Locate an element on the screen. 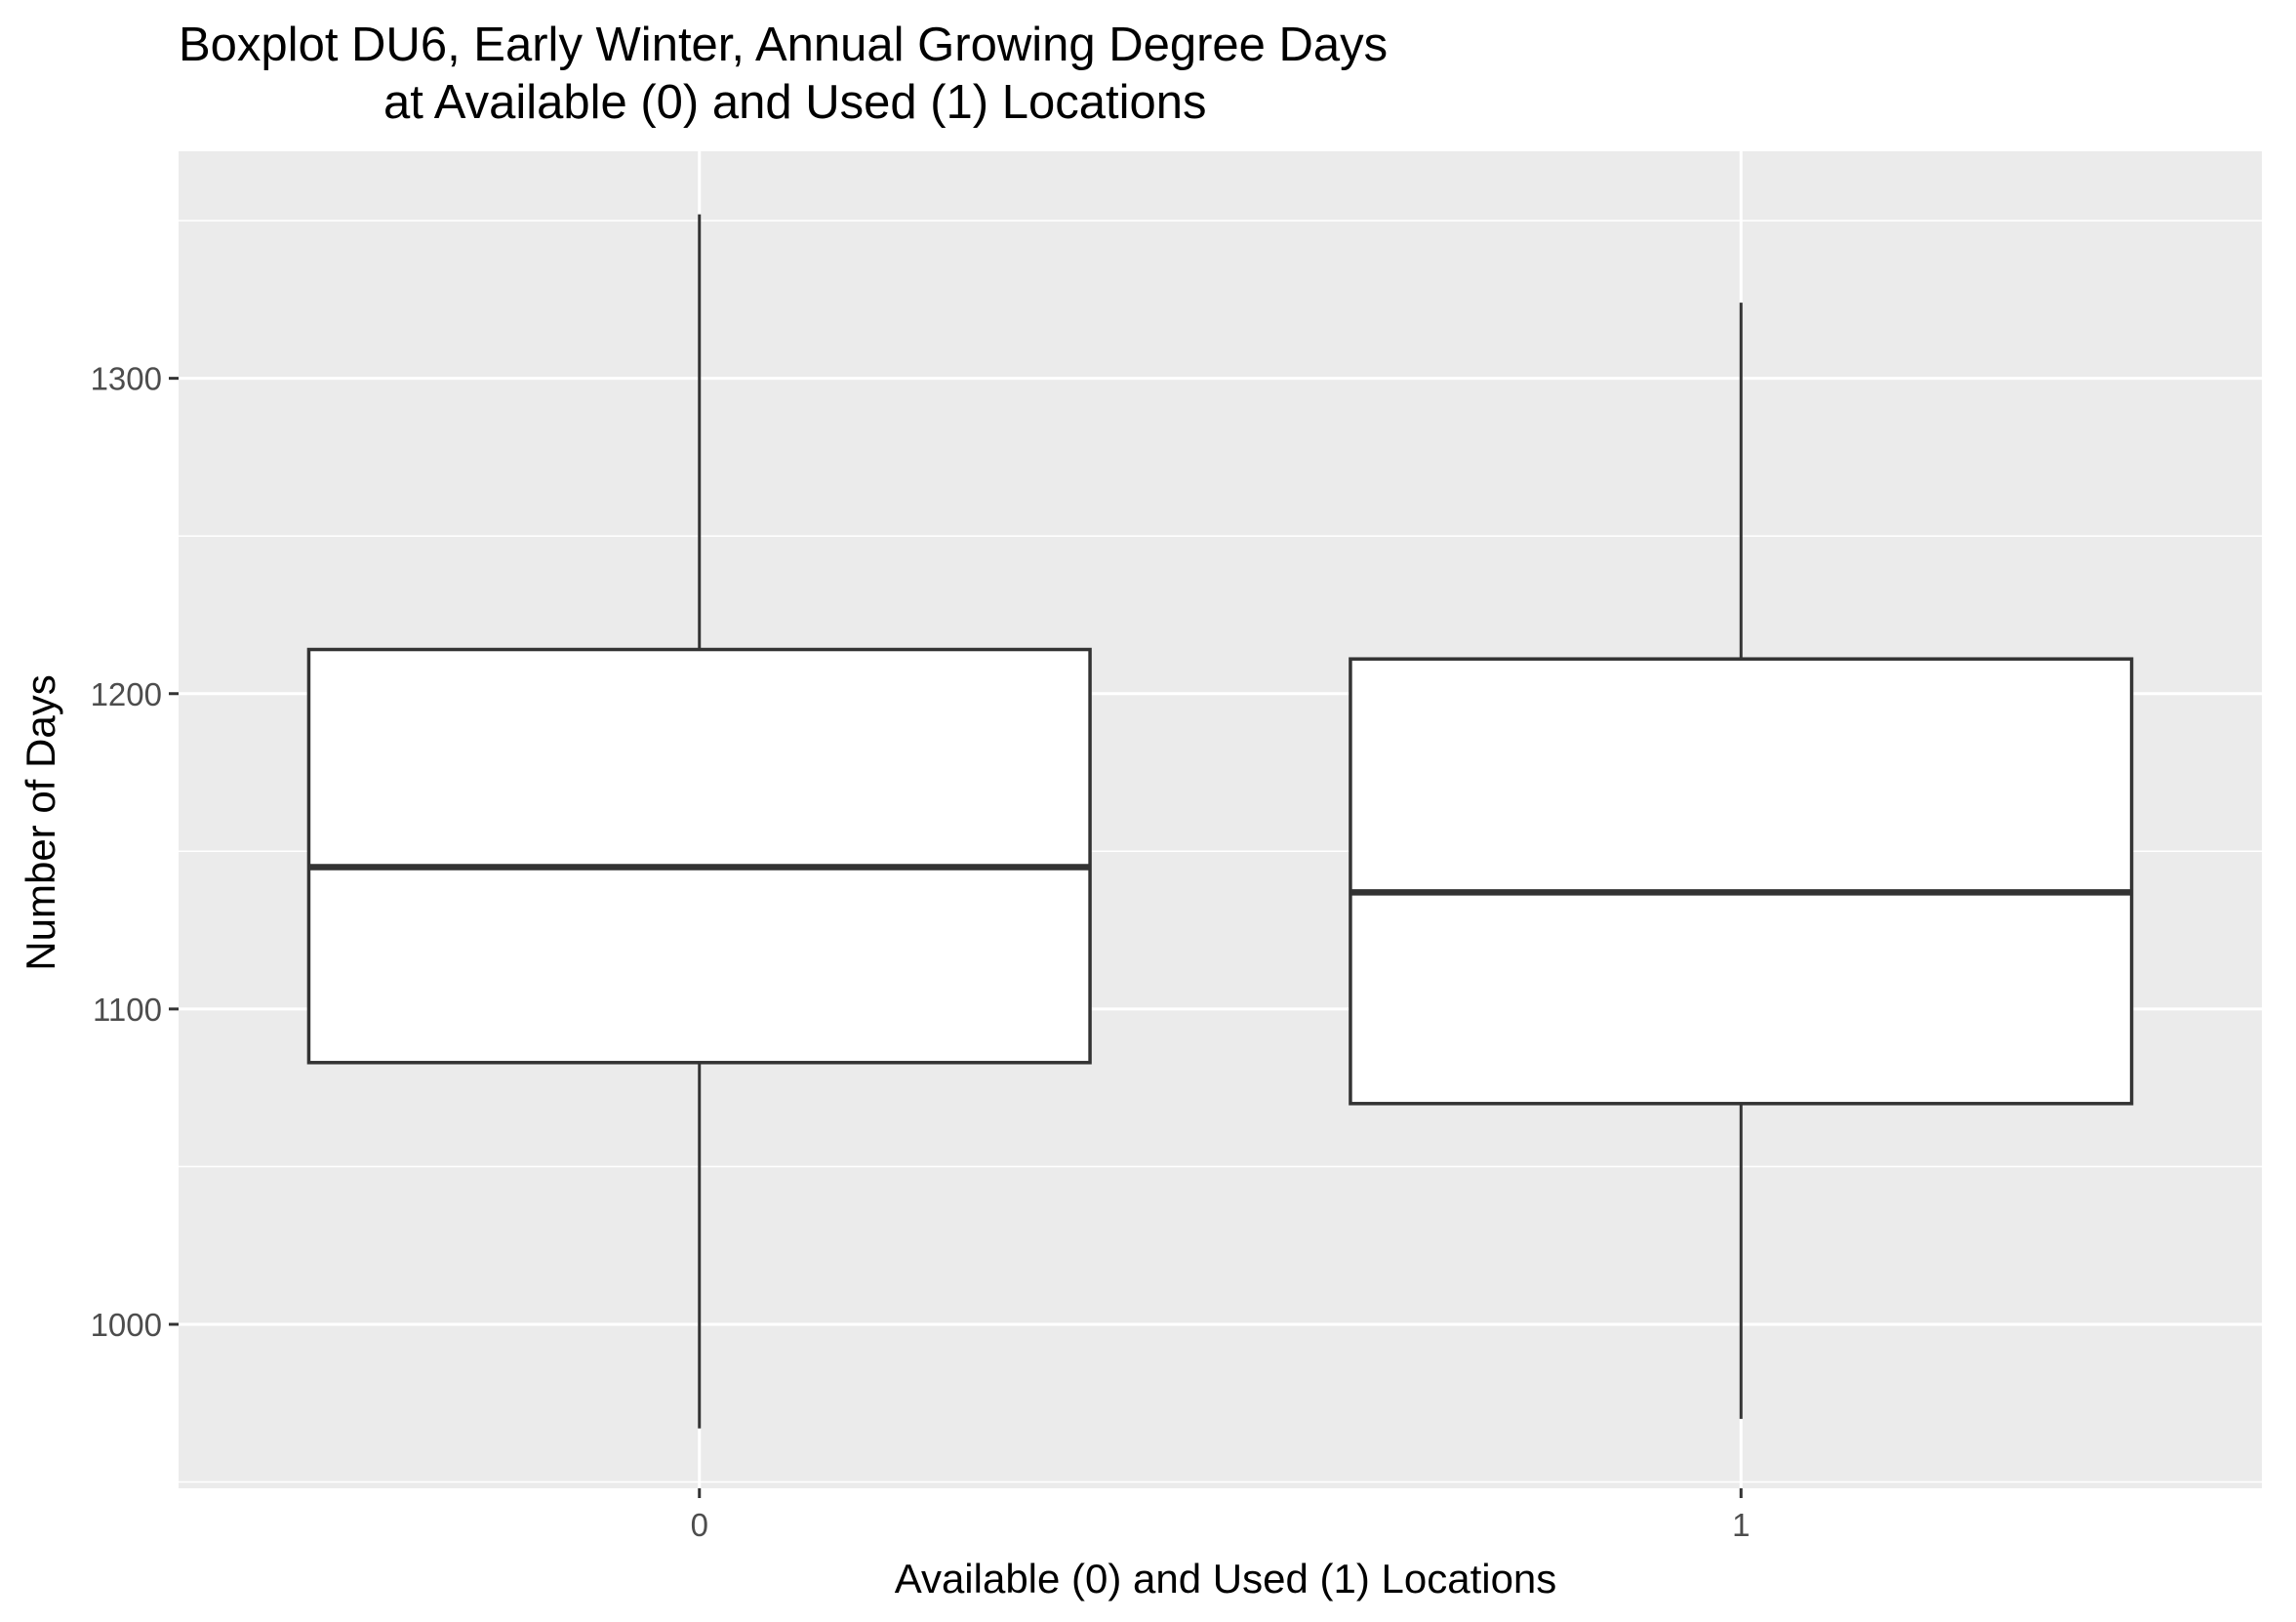  x-tick-label: 0 is located at coordinates (700, 1525).